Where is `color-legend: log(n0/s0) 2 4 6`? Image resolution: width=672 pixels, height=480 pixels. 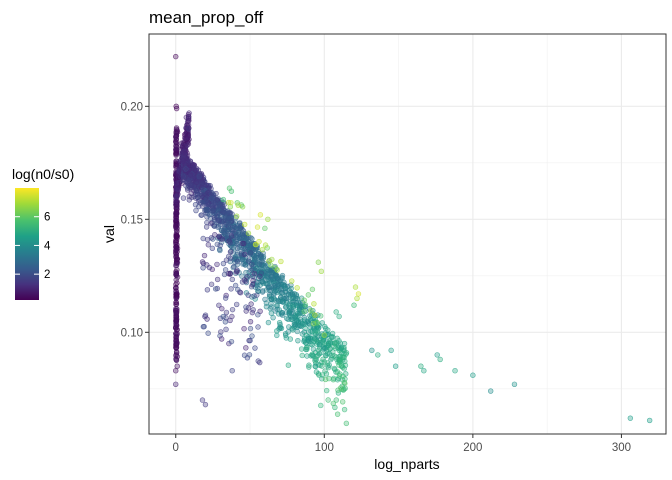
color-legend: log(n0/s0) 2 4 6 is located at coordinates (43, 233).